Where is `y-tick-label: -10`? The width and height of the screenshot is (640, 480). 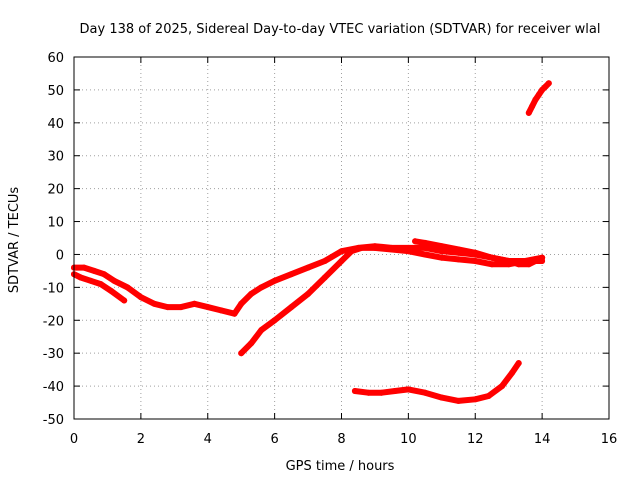
y-tick-label: -10 is located at coordinates (53, 288).